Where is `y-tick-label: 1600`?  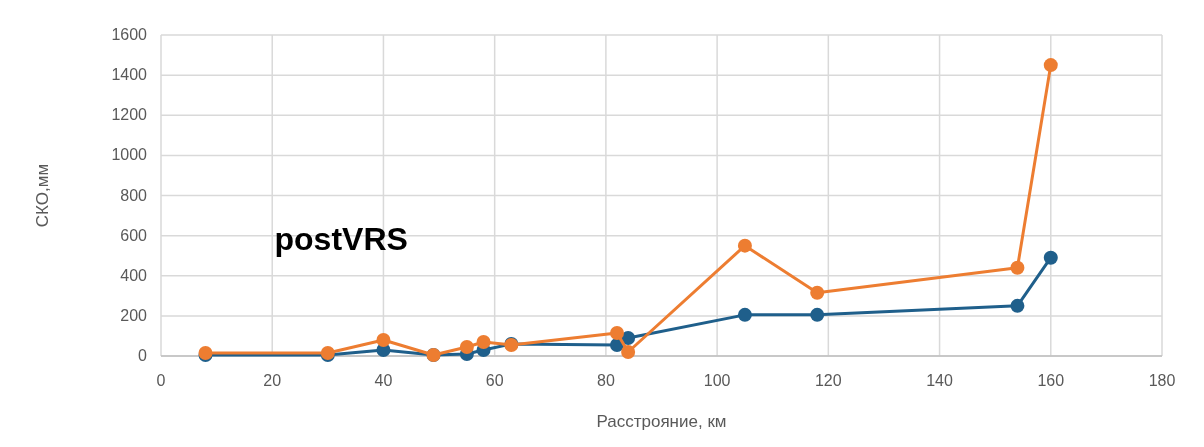 y-tick-label: 1600 is located at coordinates (129, 34).